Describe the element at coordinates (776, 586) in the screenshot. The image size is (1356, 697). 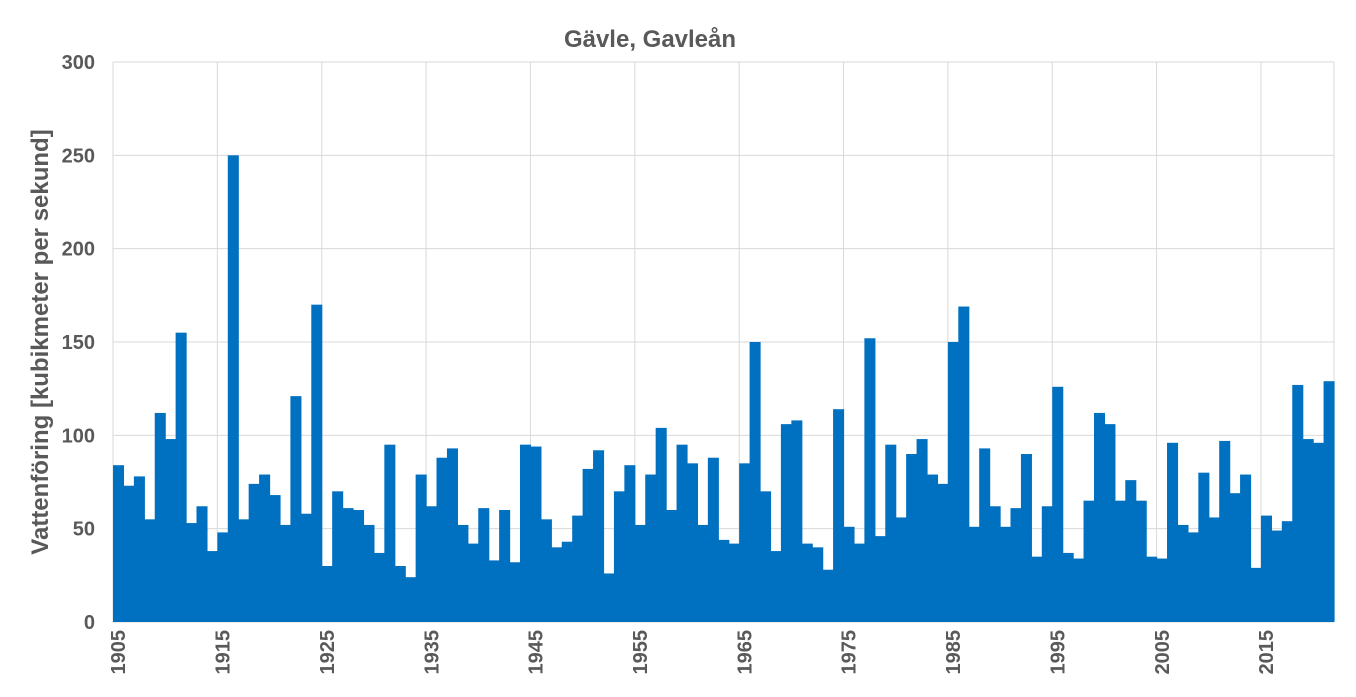
I see `bar-1968` at that location.